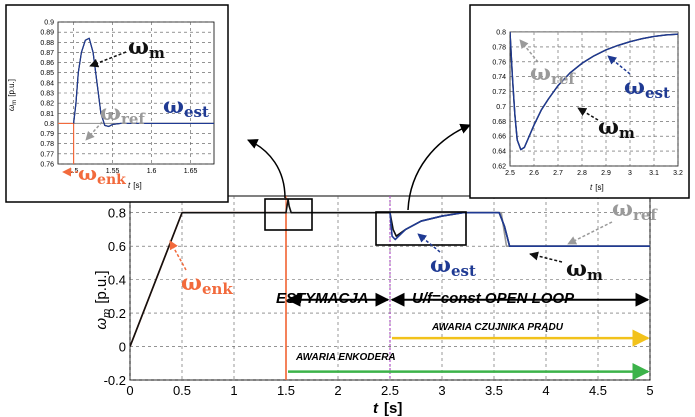 The image size is (695, 417). I want to click on x-tick-label: 3.1, so click(654, 173).